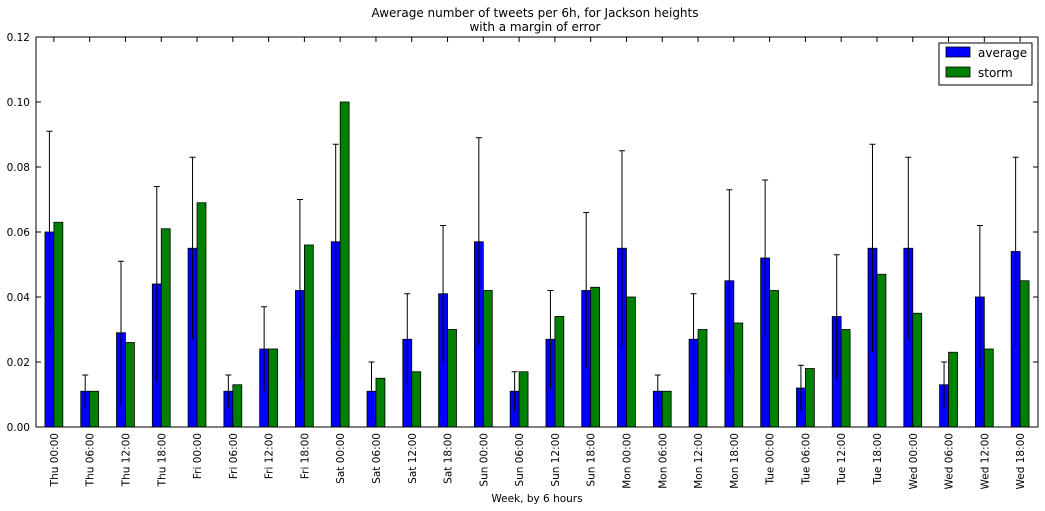  What do you see at coordinates (126, 460) in the screenshot?
I see `x-tick-label: Thu 12:00` at bounding box center [126, 460].